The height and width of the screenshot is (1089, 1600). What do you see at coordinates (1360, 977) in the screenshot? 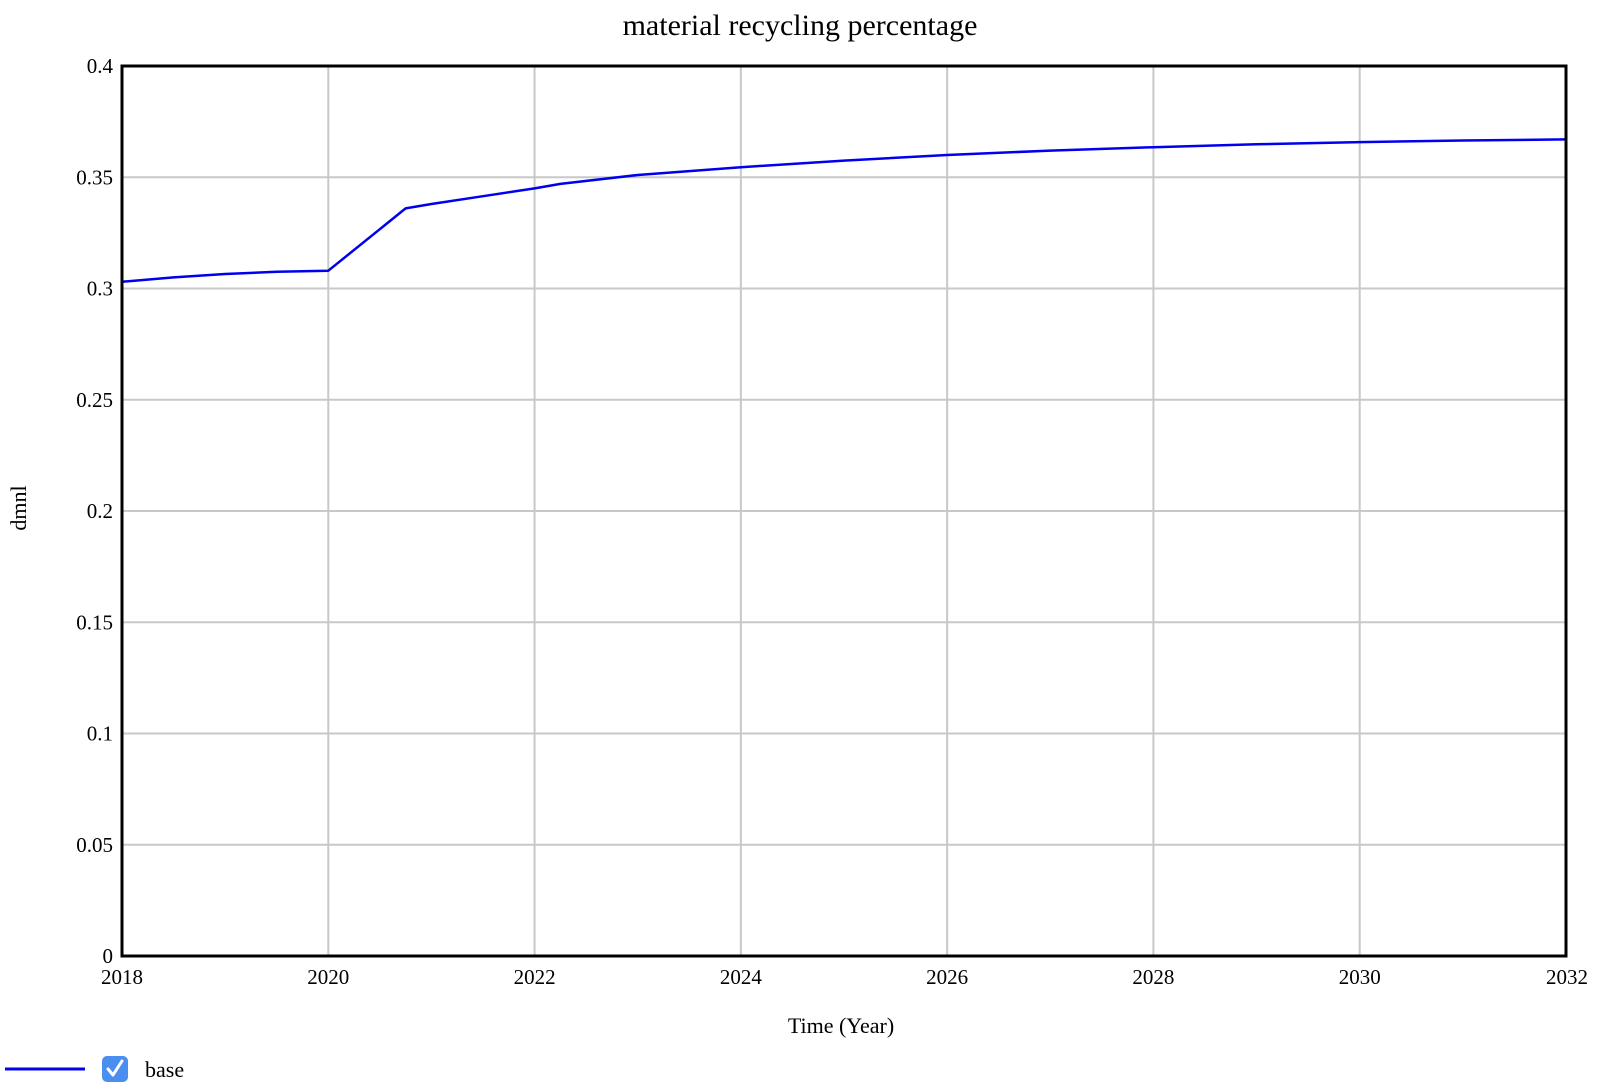
I see `x-tick-label: 2030` at bounding box center [1360, 977].